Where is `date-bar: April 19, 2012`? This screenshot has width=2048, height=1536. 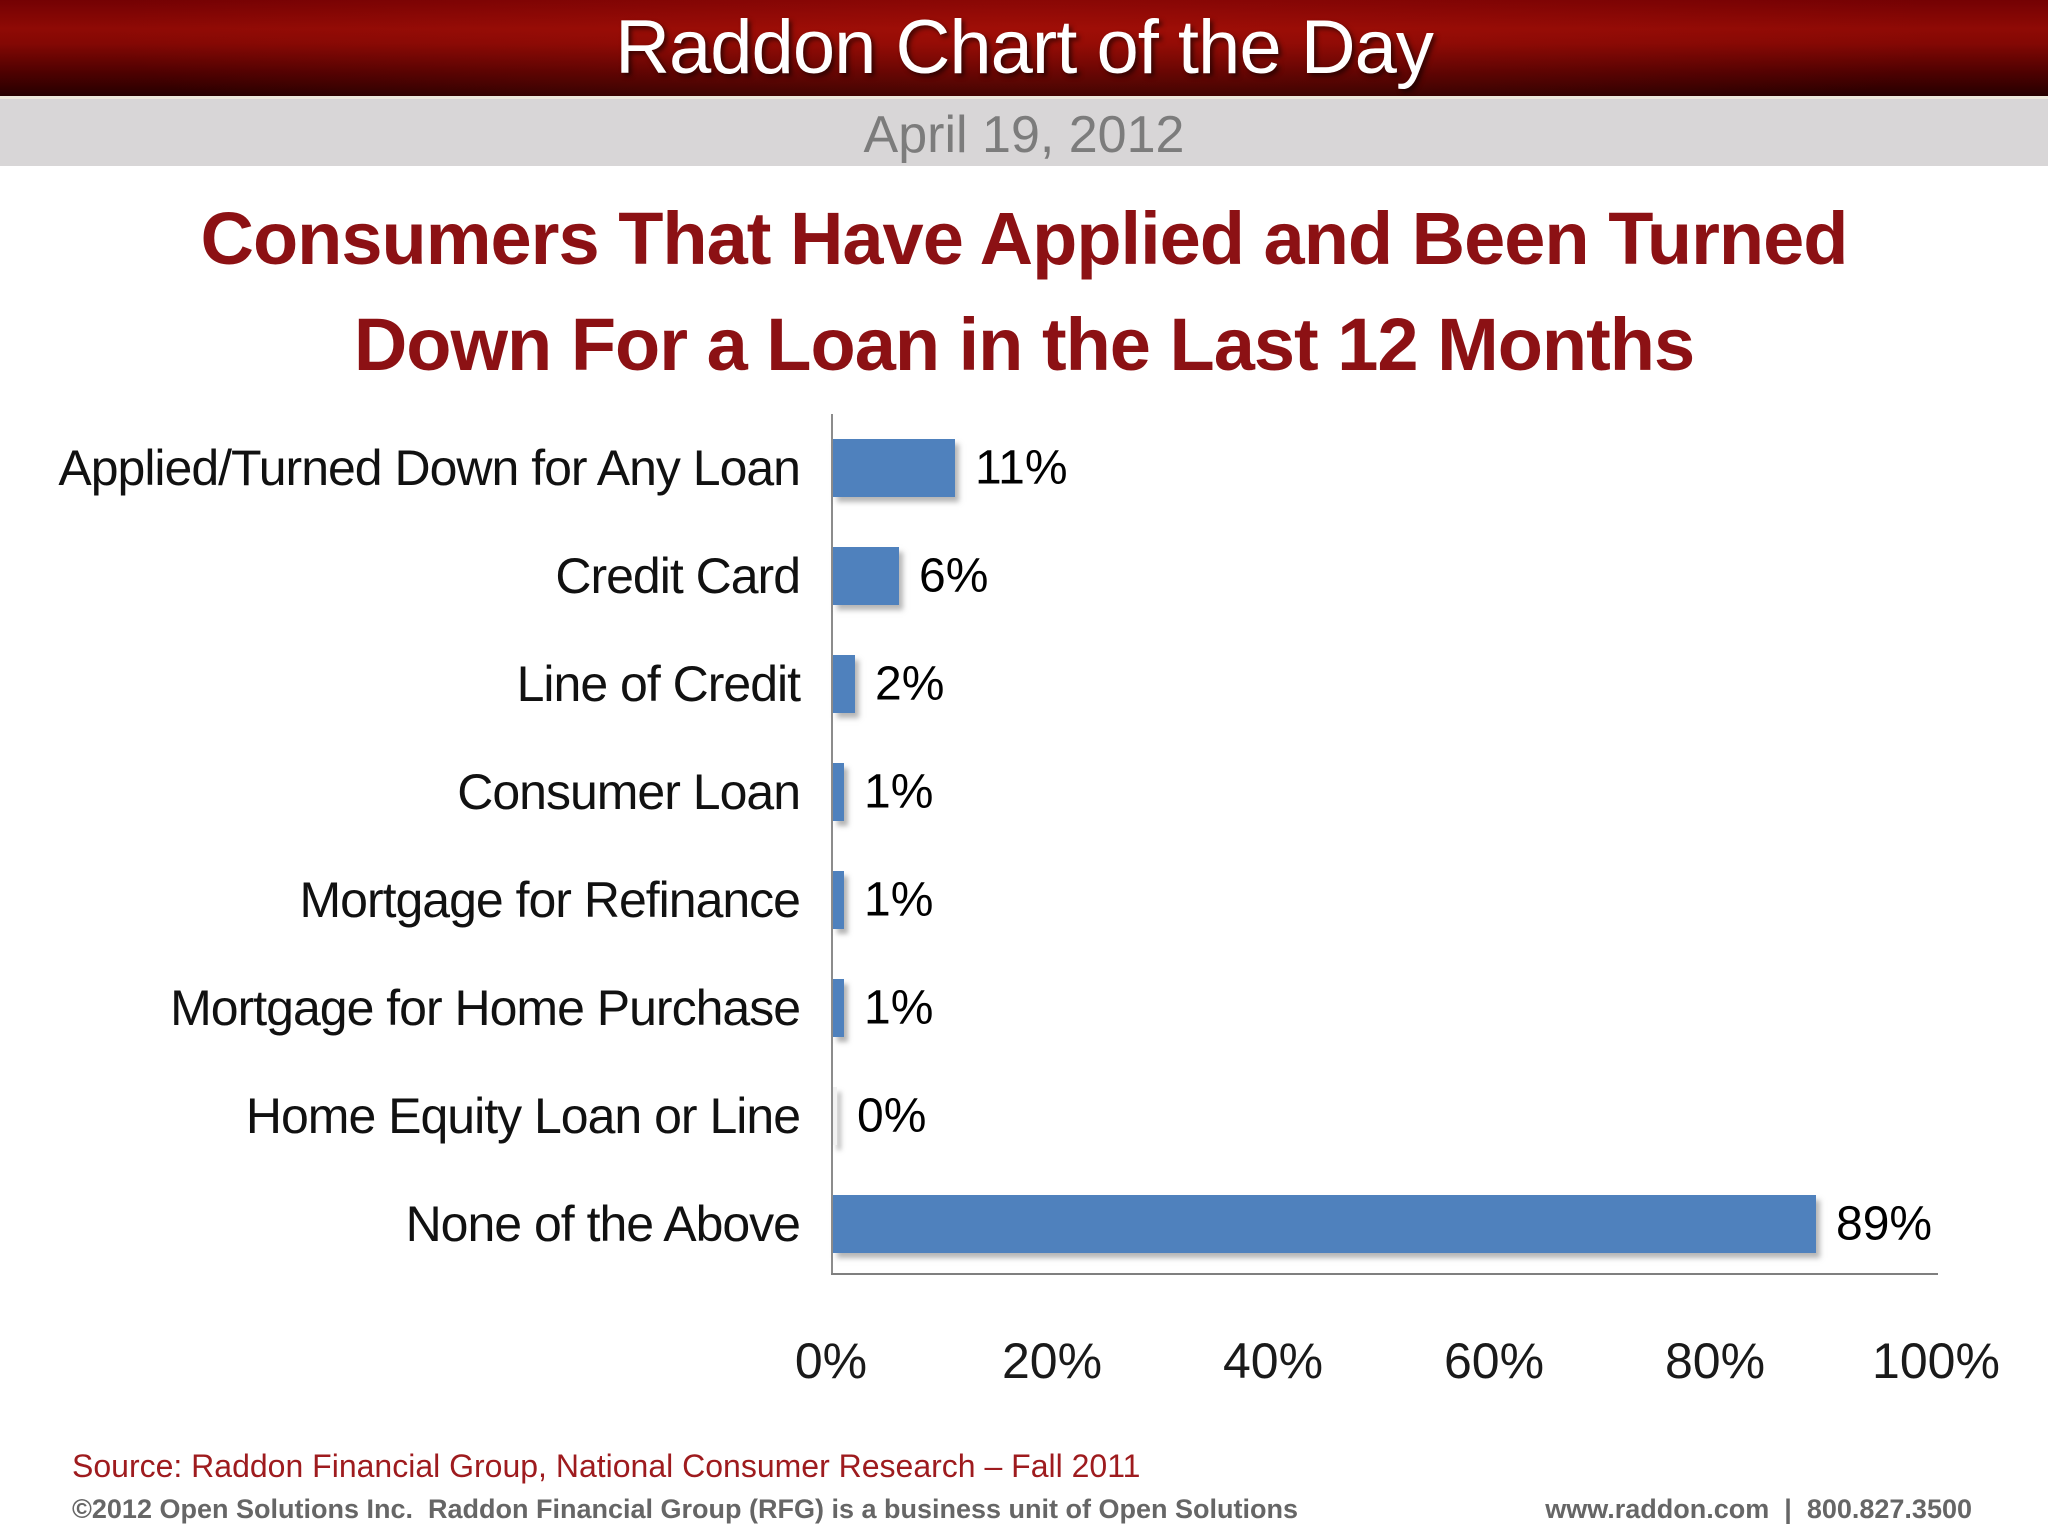
date-bar: April 19, 2012 is located at coordinates (1024, 132).